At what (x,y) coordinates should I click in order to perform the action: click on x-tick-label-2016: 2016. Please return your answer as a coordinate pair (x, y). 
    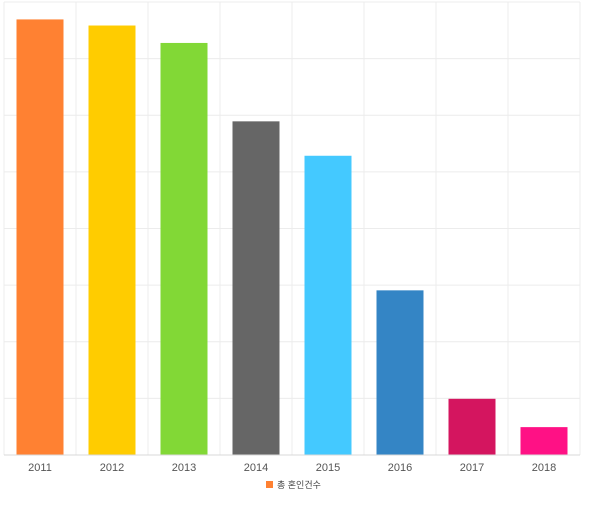
    Looking at the image, I should click on (400, 468).